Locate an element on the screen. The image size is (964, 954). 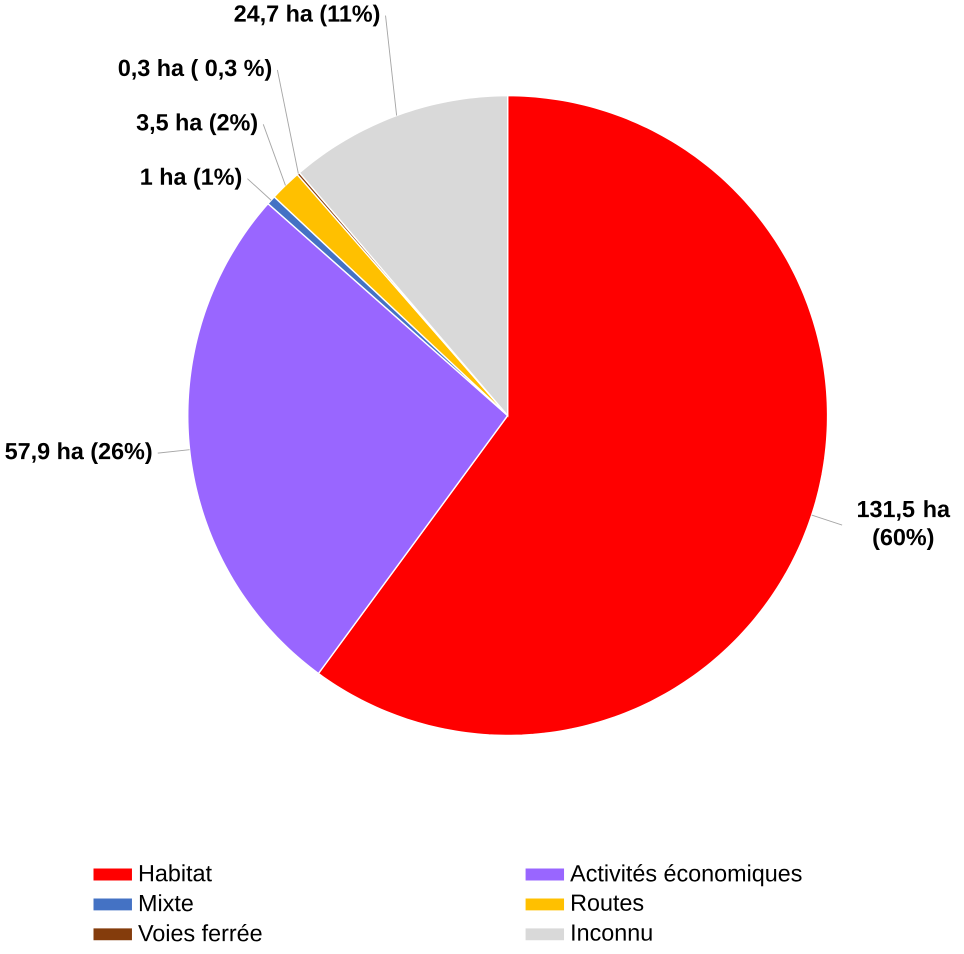
legend-label: Inconnu is located at coordinates (612, 932).